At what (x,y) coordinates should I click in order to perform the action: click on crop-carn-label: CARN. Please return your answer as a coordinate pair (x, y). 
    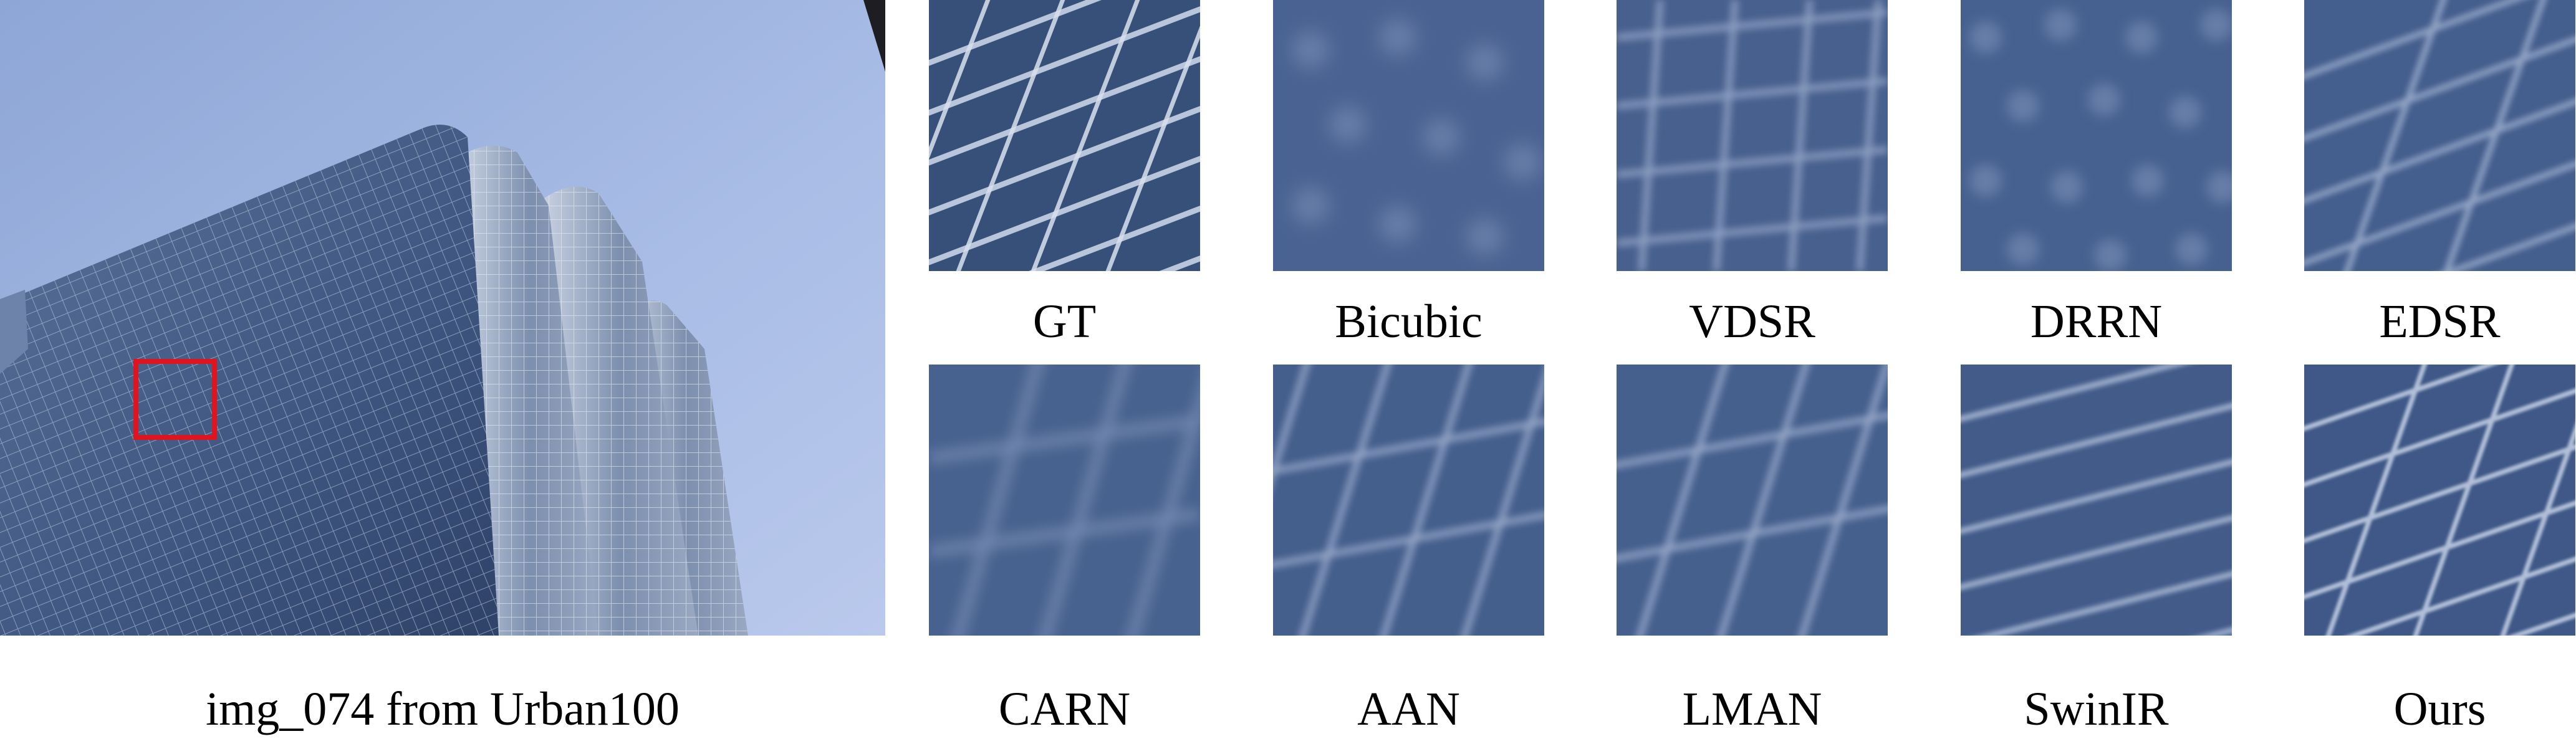
    Looking at the image, I should click on (1064, 709).